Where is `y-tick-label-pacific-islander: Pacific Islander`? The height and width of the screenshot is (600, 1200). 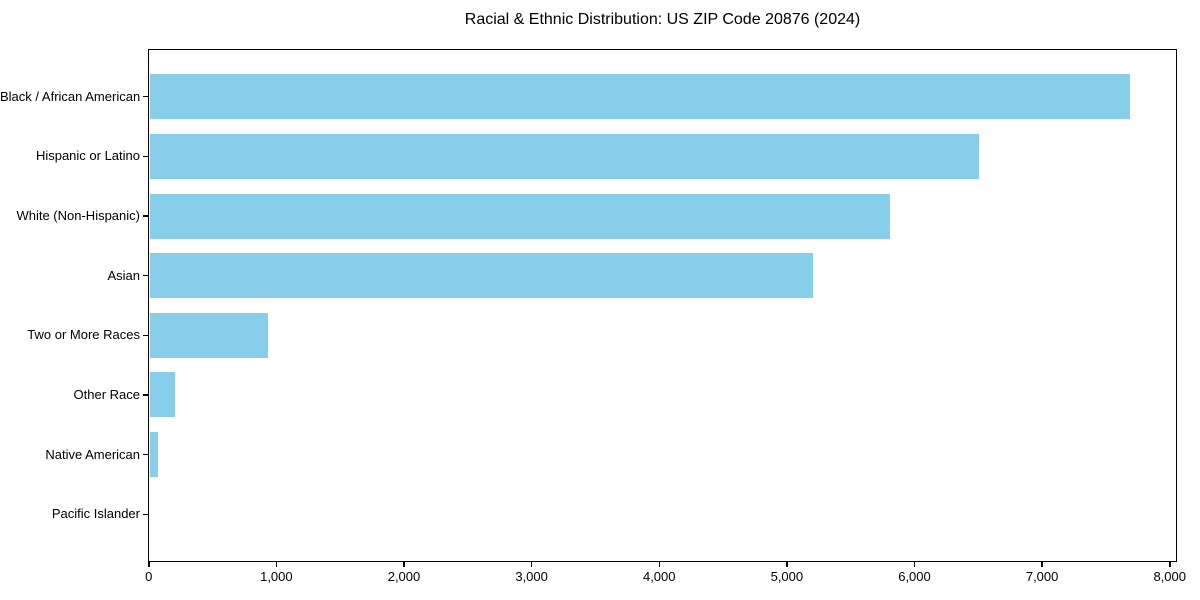 y-tick-label-pacific-islander: Pacific Islander is located at coordinates (95, 514).